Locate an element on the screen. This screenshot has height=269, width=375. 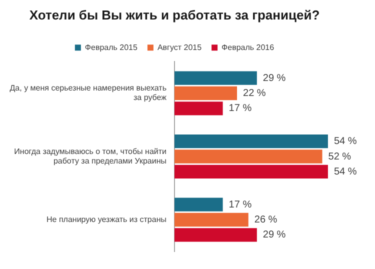
y-tick-label: Не планирую уезжать из страны is located at coordinates (106, 219).